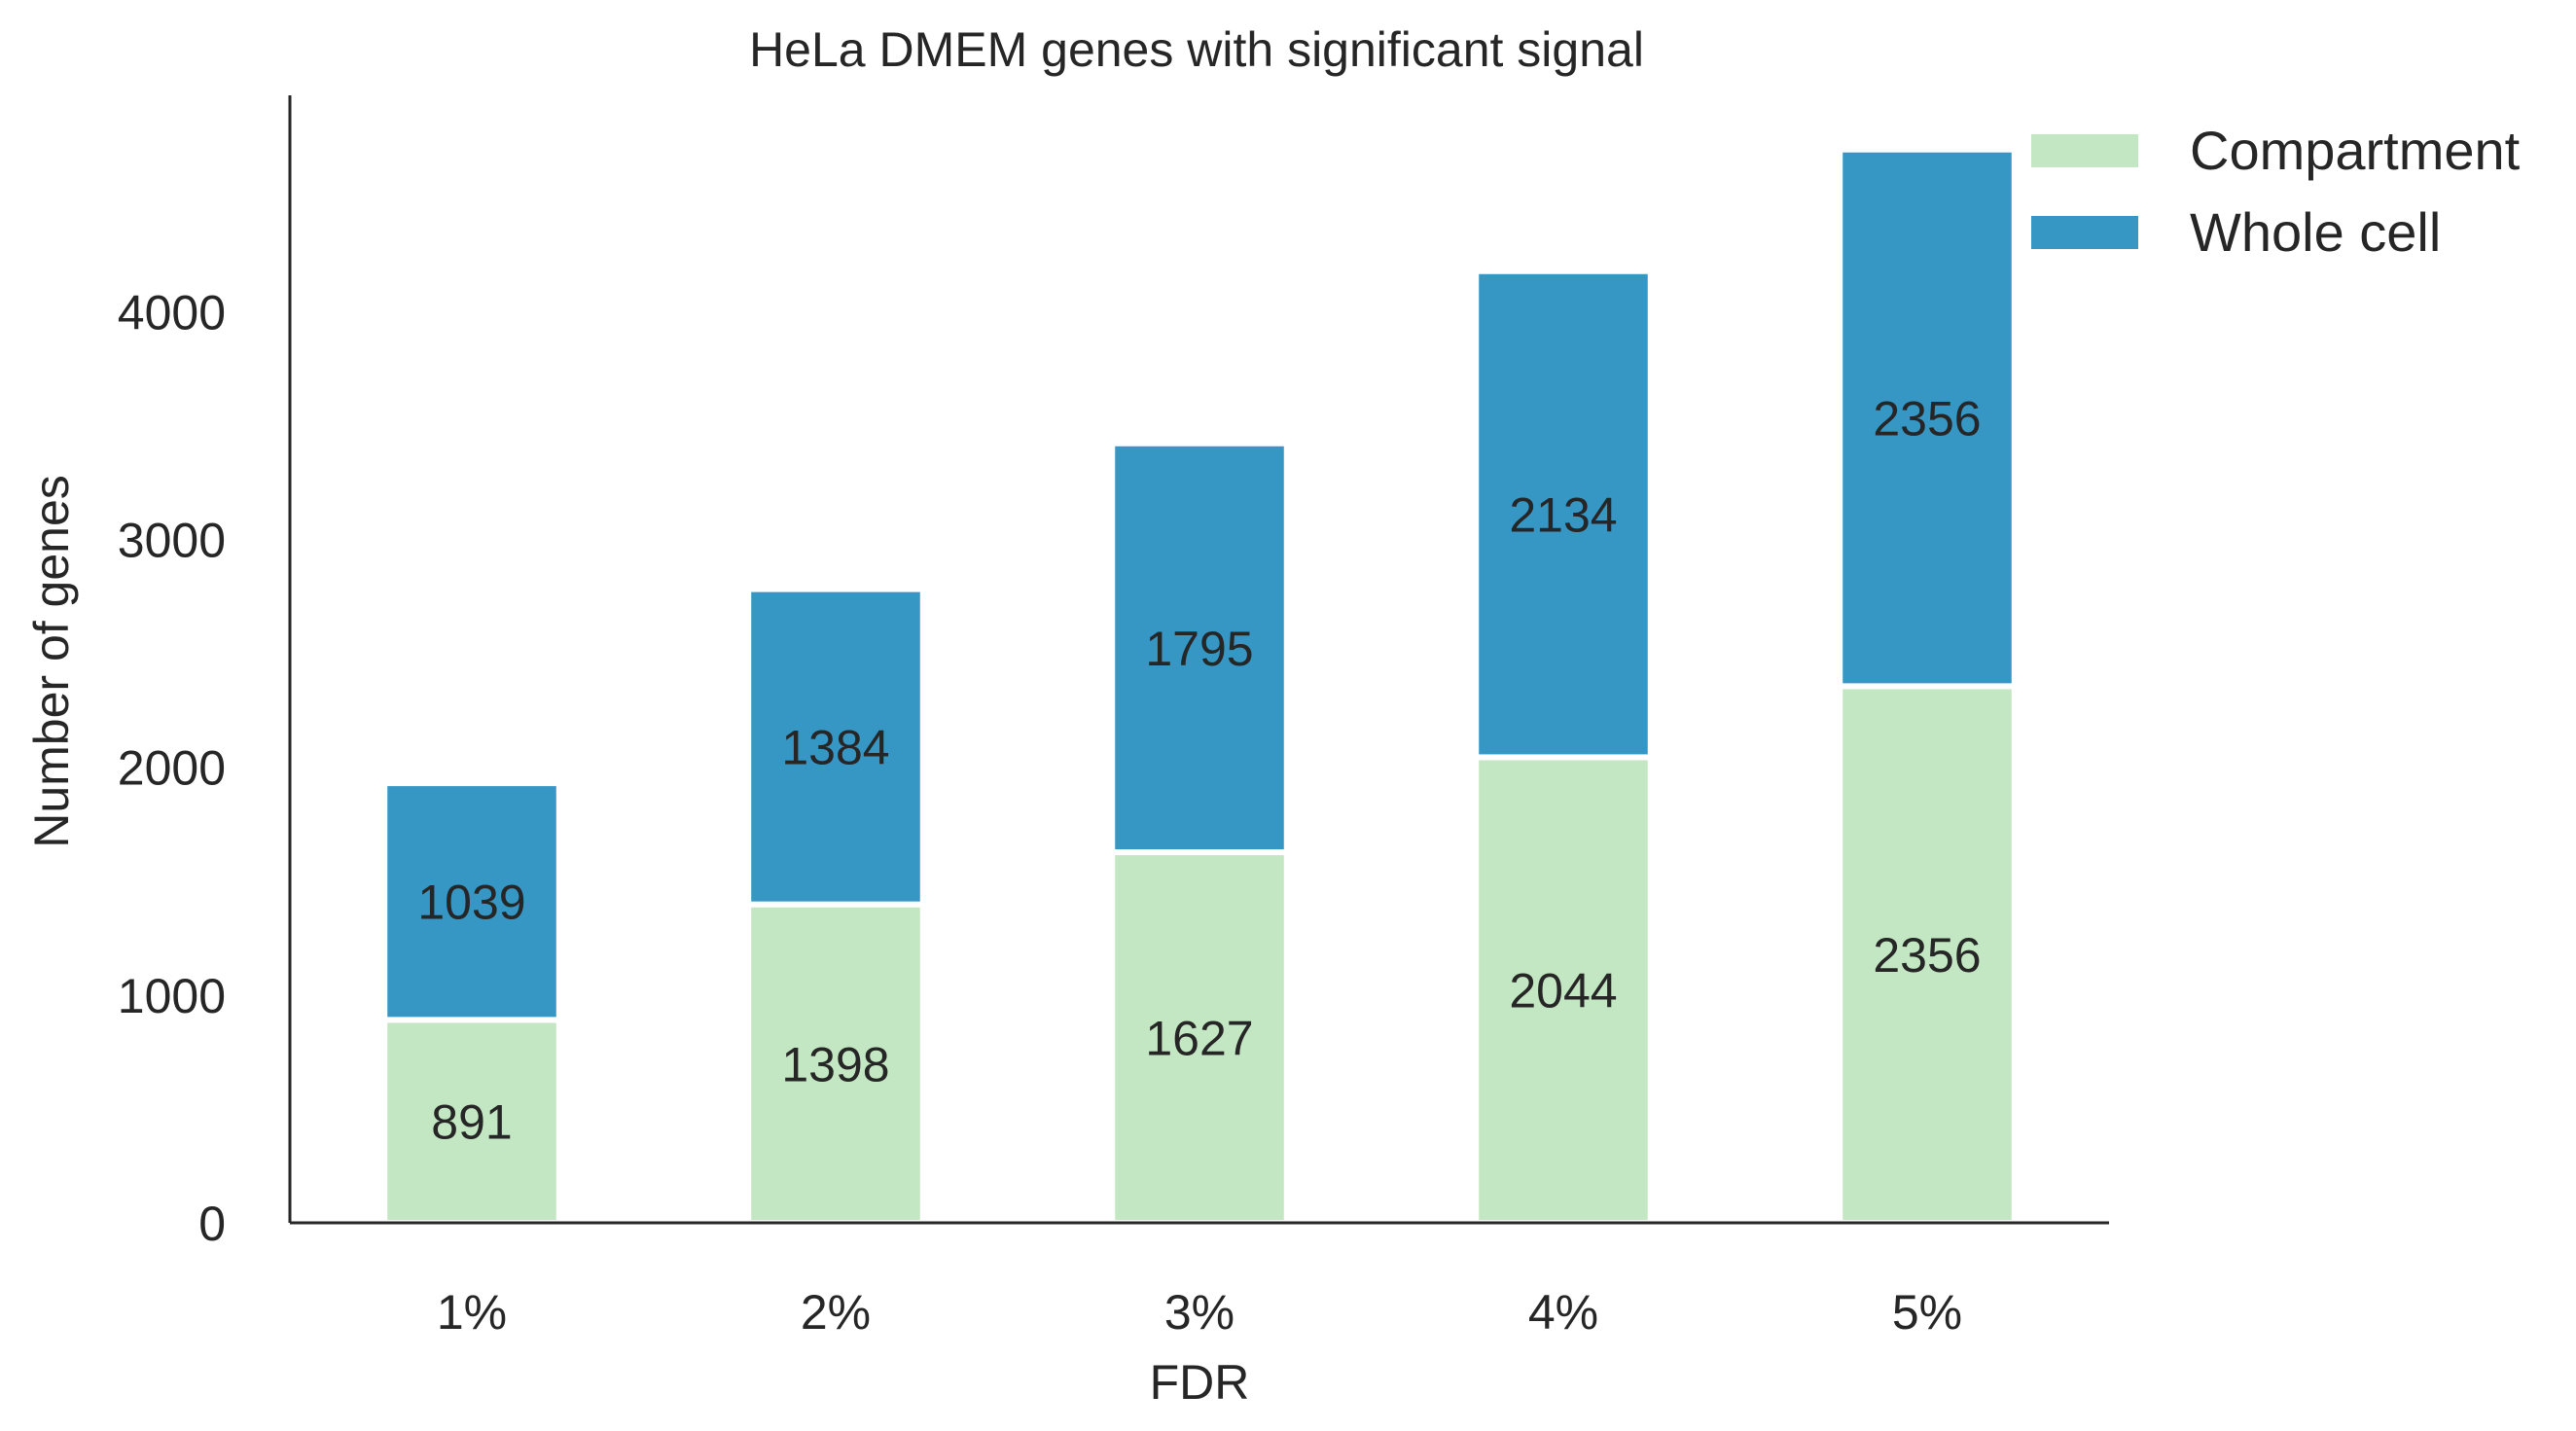 This screenshot has width=2576, height=1431. What do you see at coordinates (172, 996) in the screenshot?
I see `y-tick-label: 1000` at bounding box center [172, 996].